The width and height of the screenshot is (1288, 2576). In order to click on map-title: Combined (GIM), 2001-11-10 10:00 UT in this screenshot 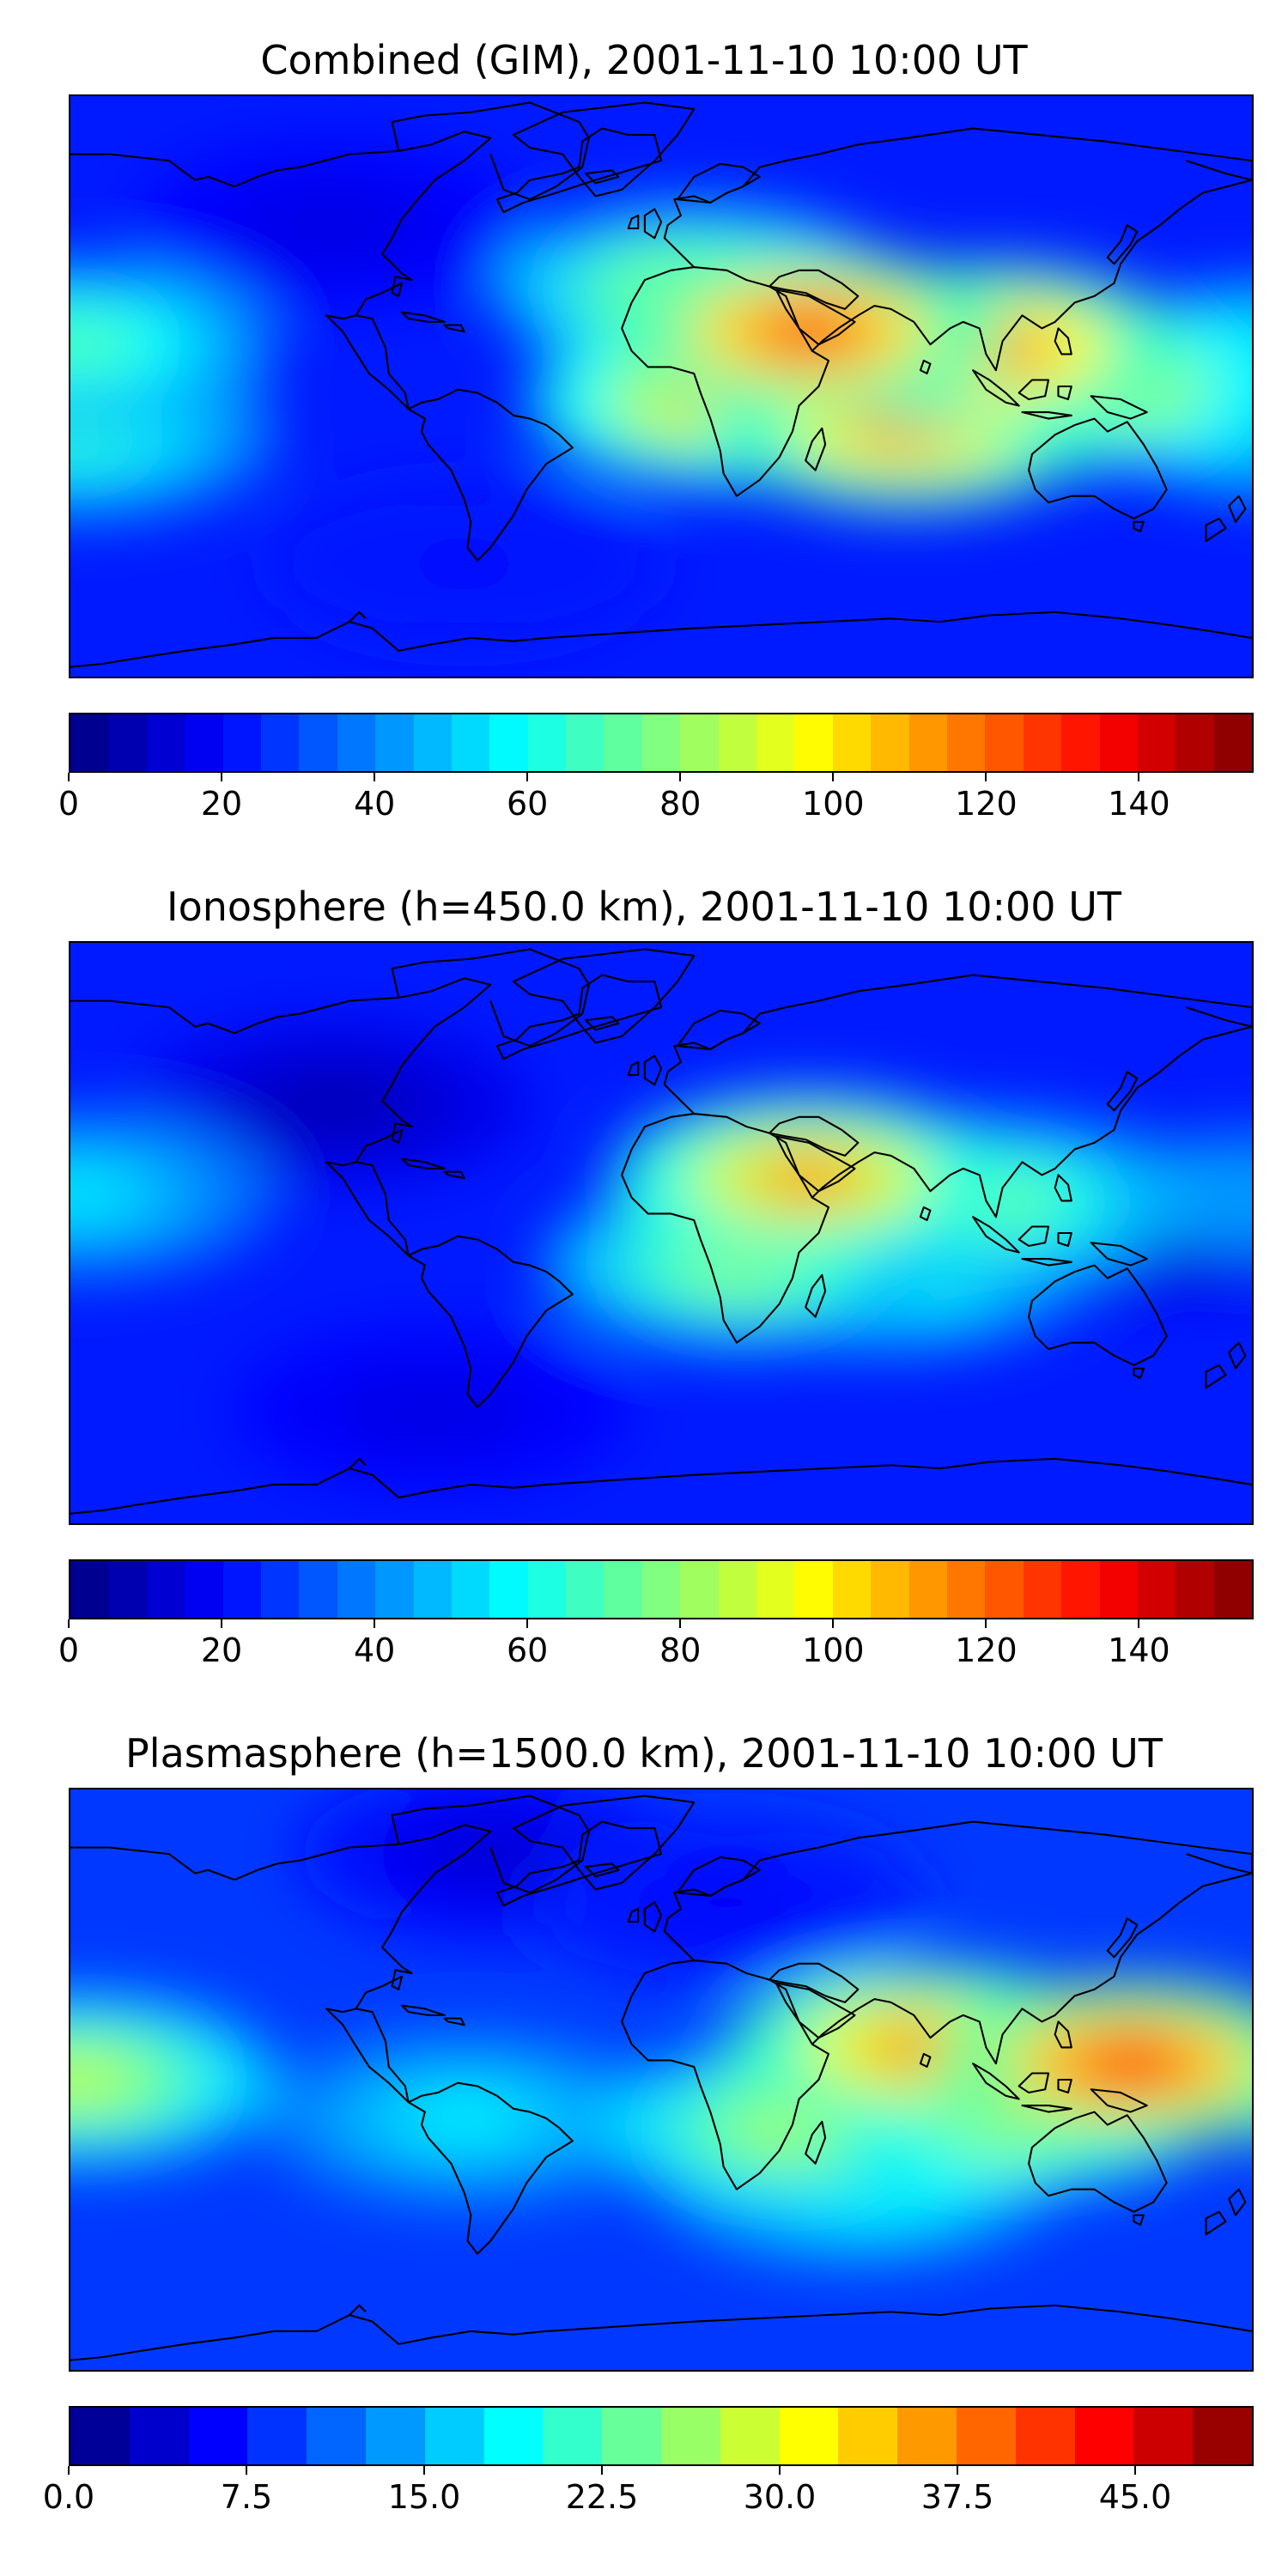, I will do `click(644, 60)`.